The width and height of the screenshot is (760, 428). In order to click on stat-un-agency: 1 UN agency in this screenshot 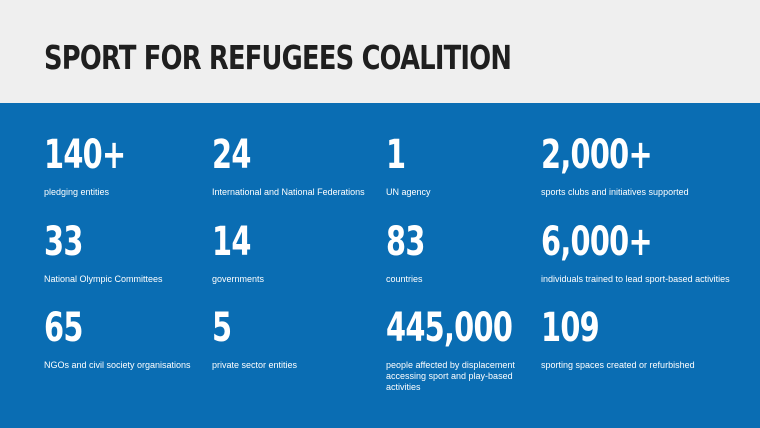, I will do `click(456, 165)`.